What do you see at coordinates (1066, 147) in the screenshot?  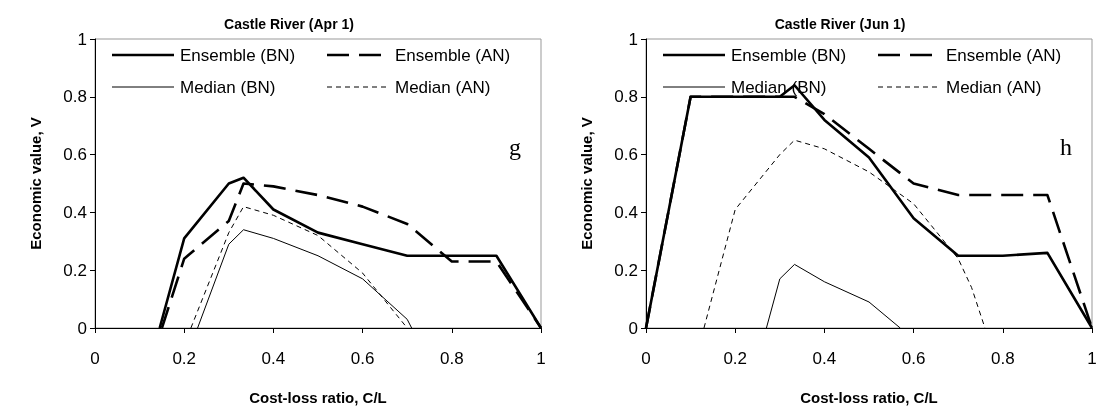 I see `annotation: h` at bounding box center [1066, 147].